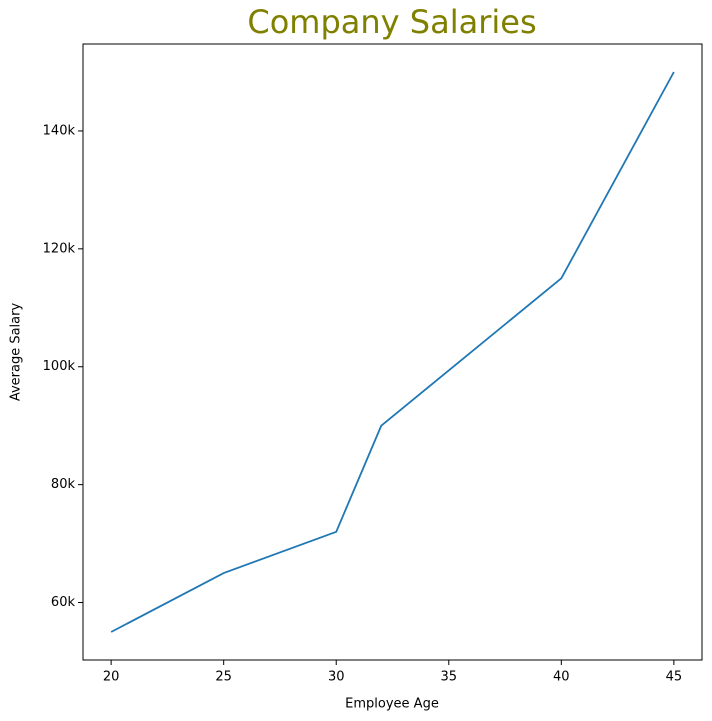 The image size is (712, 721). I want to click on y-tick-label: 100k, so click(59, 366).